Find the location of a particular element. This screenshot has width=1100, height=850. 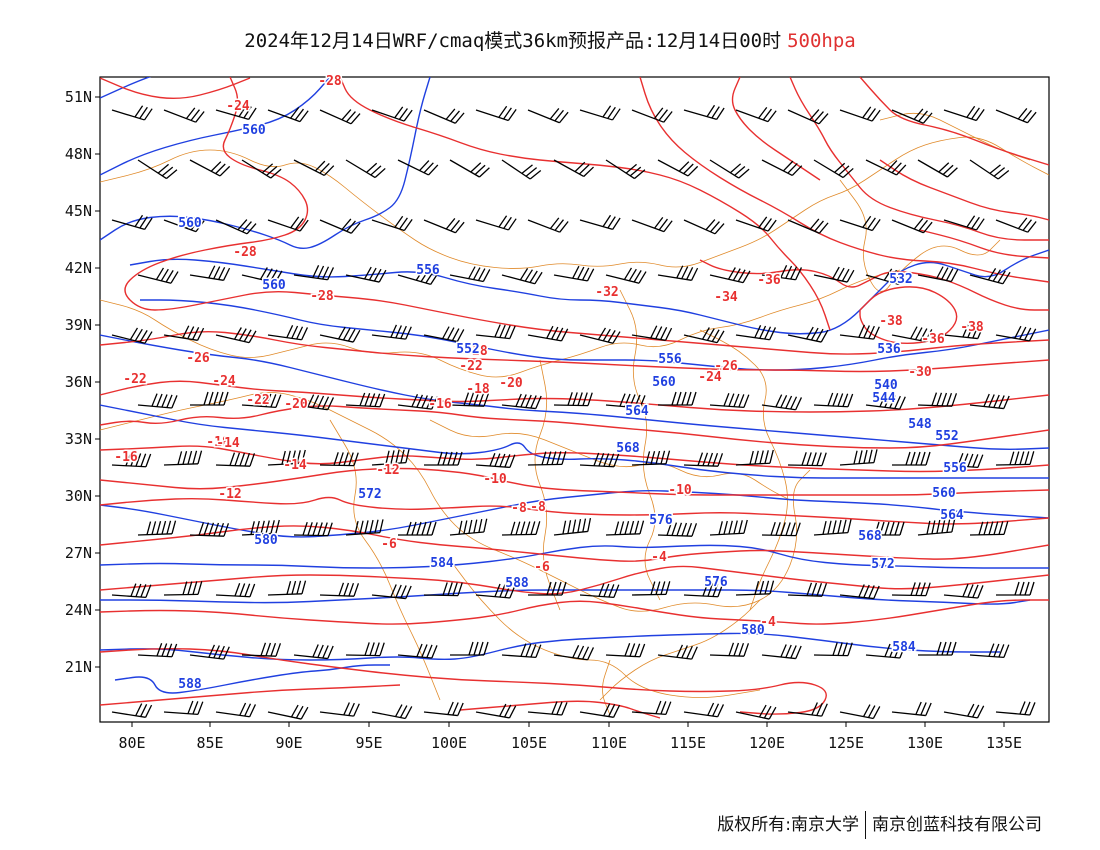

height-label: 588 is located at coordinates (190, 684).